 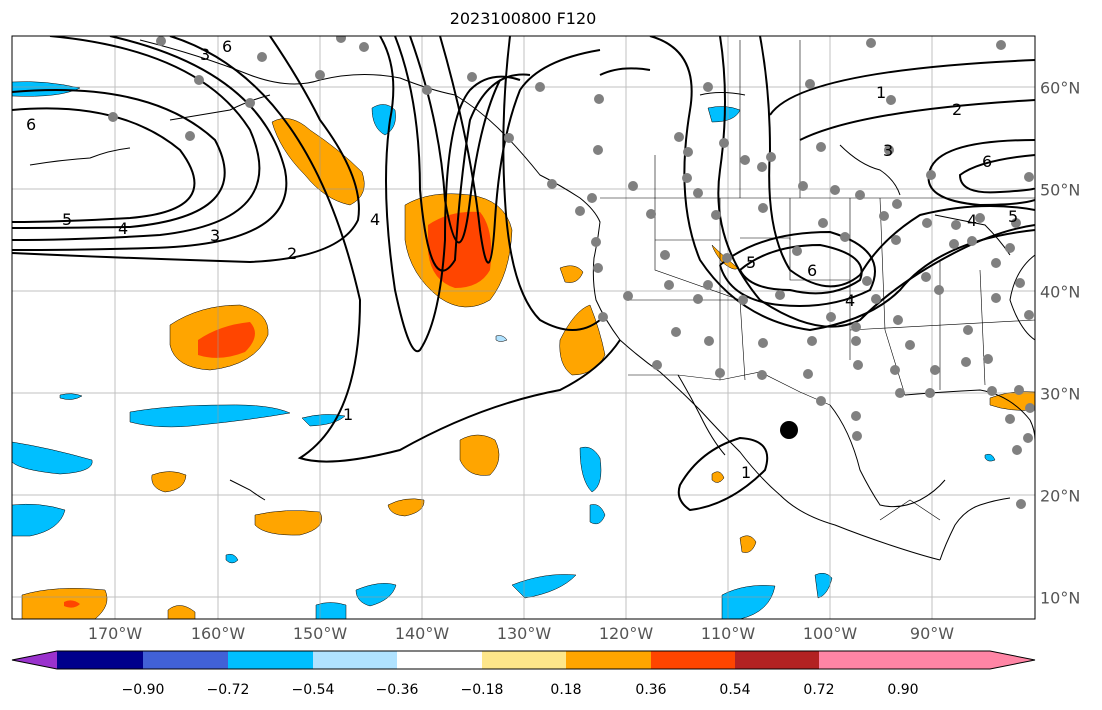 I want to click on light-negative-anomaly-area, so click(x=501, y=338).